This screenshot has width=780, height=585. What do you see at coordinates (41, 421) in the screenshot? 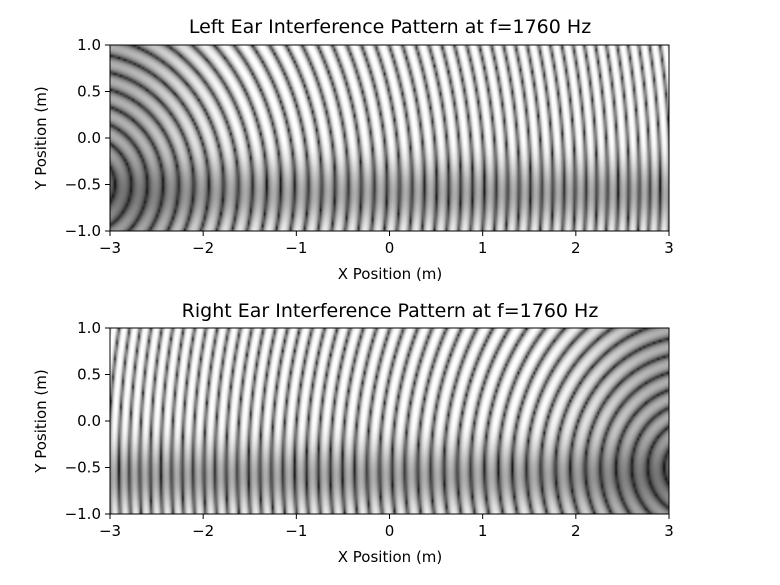
I see `y-axis-label-right: Y Position (m)` at bounding box center [41, 421].